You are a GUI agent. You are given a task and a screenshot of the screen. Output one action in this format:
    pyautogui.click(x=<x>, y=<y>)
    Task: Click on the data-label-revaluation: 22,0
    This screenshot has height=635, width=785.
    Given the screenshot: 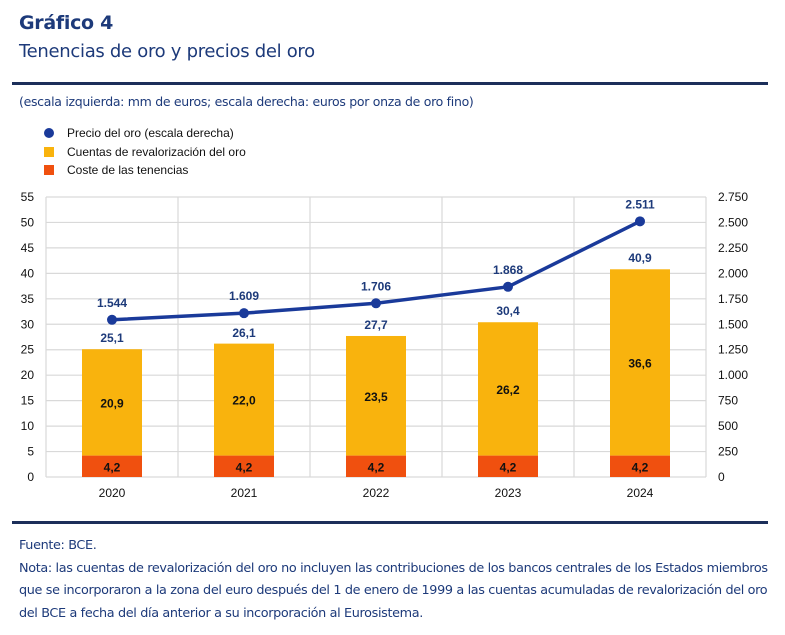 What is the action you would take?
    pyautogui.click(x=244, y=401)
    